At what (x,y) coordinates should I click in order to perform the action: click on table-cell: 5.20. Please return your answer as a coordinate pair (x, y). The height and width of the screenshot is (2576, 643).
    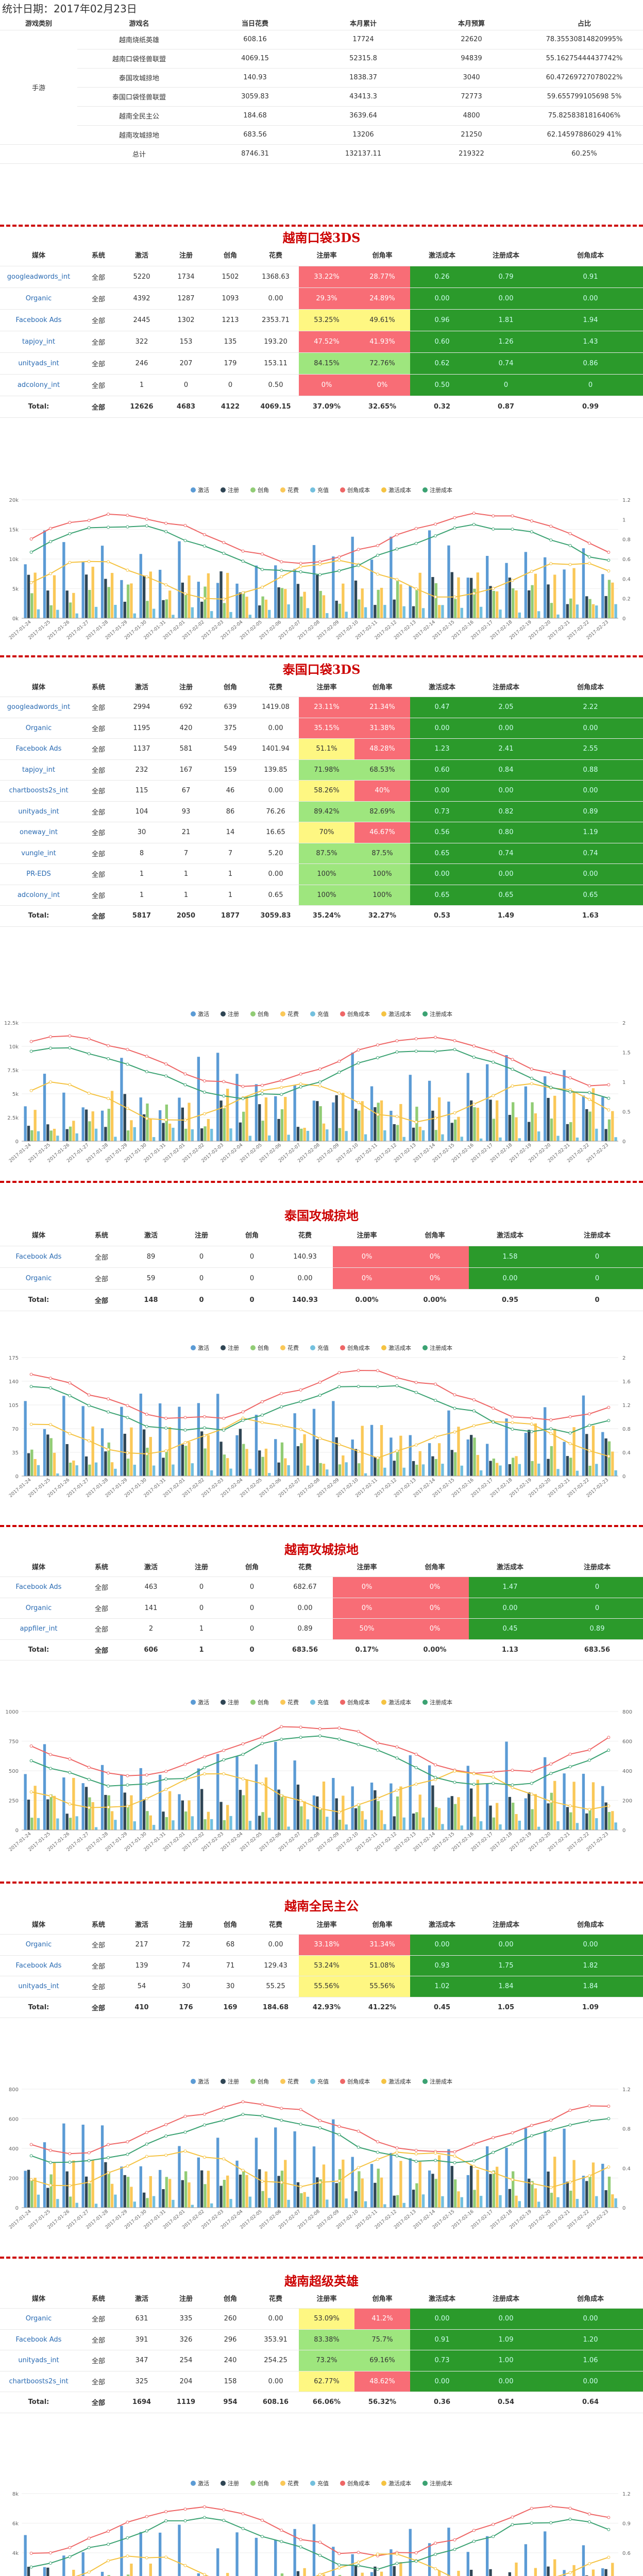
    Looking at the image, I should click on (275, 853).